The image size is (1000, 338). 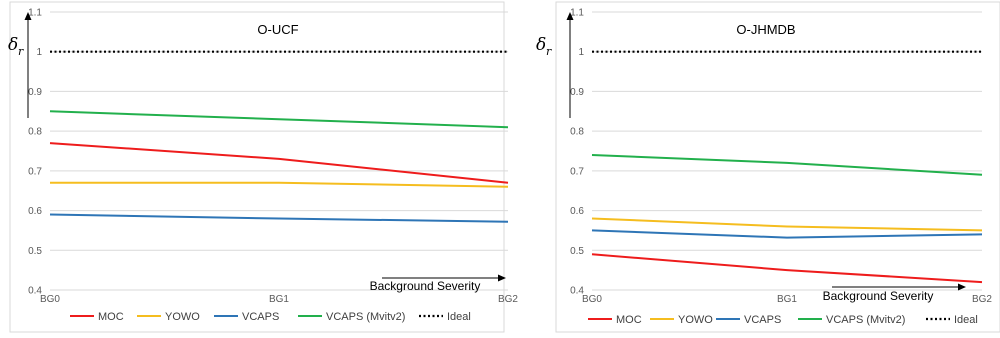 What do you see at coordinates (765, 29) in the screenshot?
I see `chart-title: O-JHMDB` at bounding box center [765, 29].